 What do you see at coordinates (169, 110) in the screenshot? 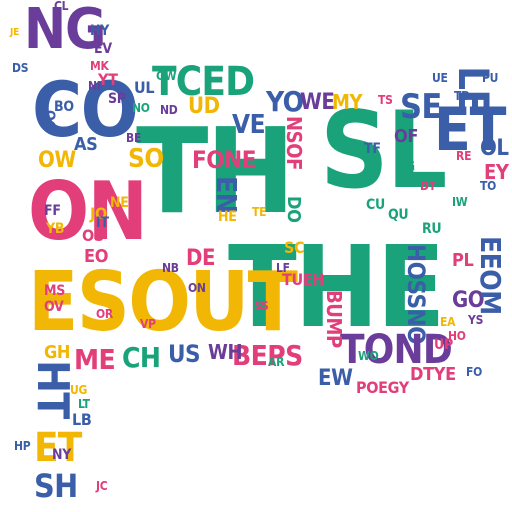
I see `cloud-word: ND` at bounding box center [169, 110].